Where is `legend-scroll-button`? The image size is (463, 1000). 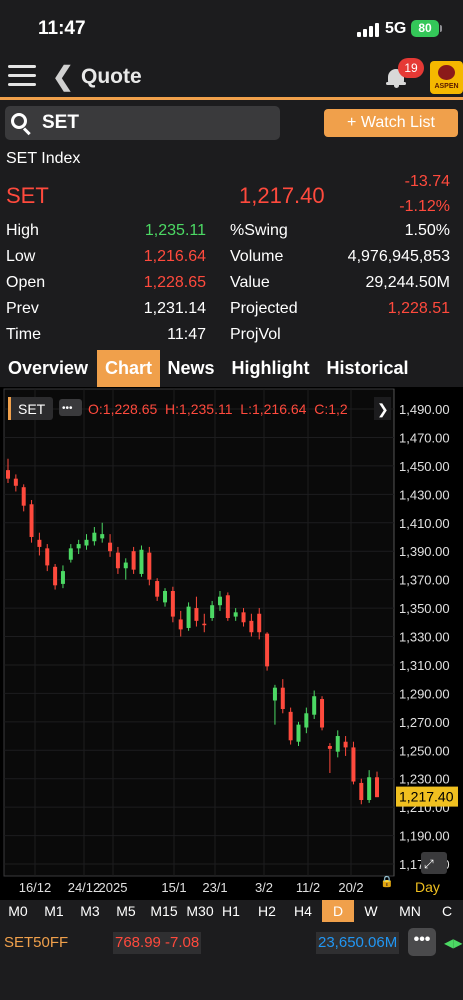 legend-scroll-button is located at coordinates (382, 408).